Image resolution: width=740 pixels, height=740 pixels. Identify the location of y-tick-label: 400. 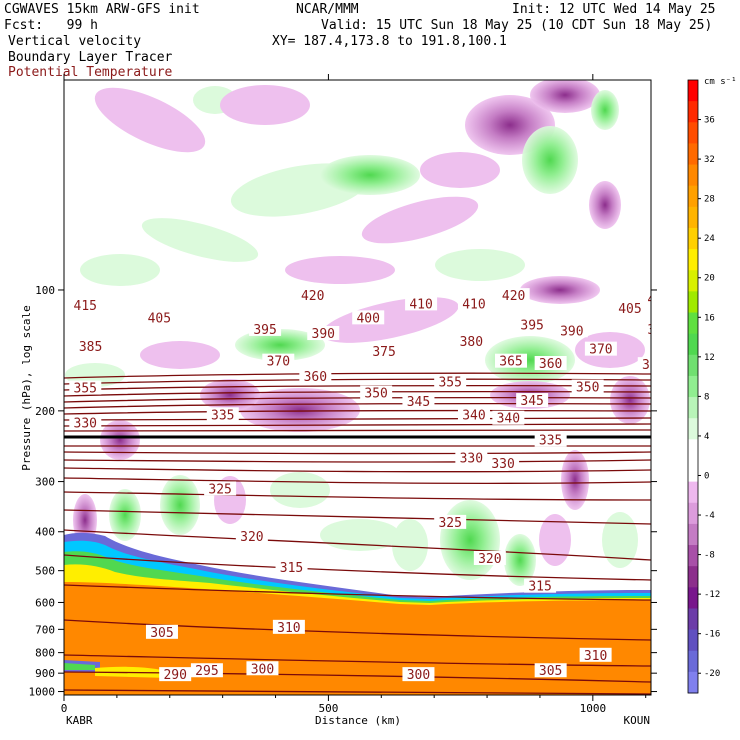
(45, 532).